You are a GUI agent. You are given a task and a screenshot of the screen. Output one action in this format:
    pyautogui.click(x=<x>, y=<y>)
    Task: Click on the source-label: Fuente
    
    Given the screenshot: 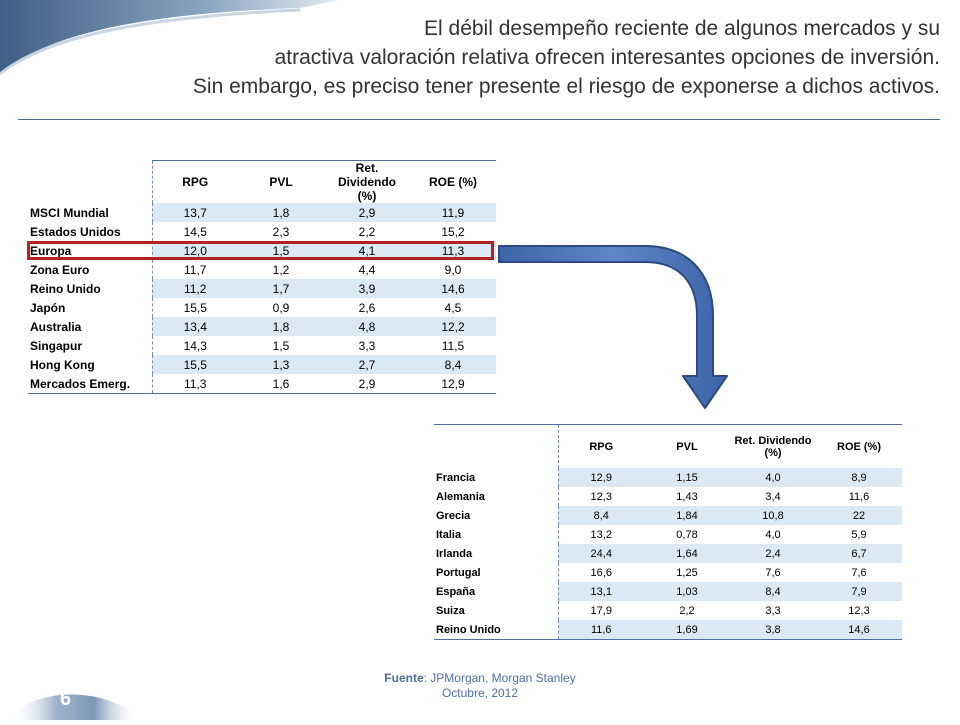 What is the action you would take?
    pyautogui.click(x=404, y=678)
    